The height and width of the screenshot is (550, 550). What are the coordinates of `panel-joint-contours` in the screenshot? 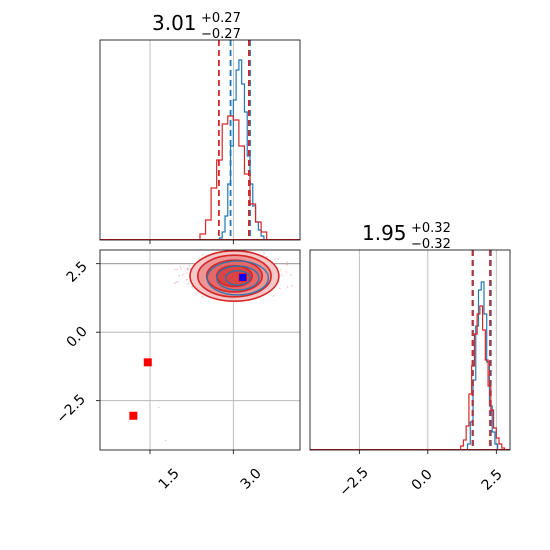 It's located at (200, 346).